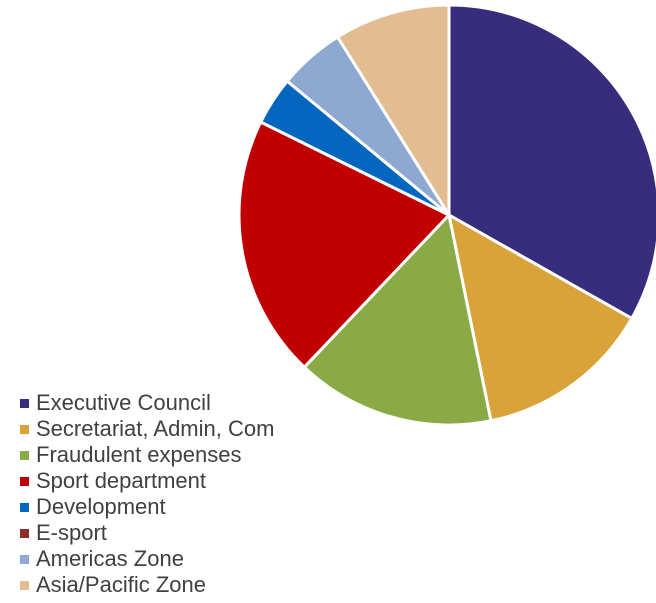 The width and height of the screenshot is (656, 603). What do you see at coordinates (121, 480) in the screenshot?
I see `legend-label: Sport department` at bounding box center [121, 480].